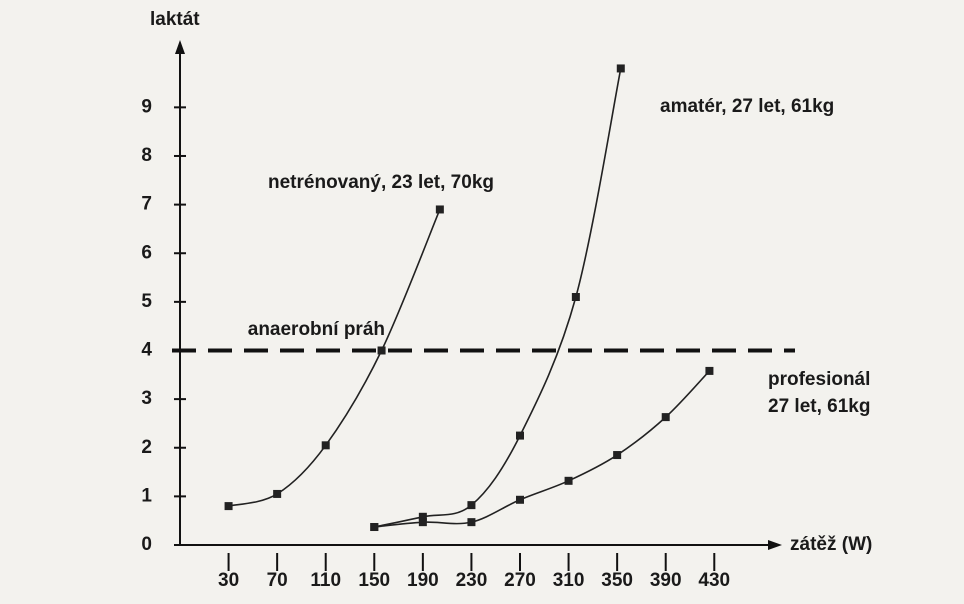 The width and height of the screenshot is (964, 604). I want to click on y-tick-label: 2, so click(146, 447).